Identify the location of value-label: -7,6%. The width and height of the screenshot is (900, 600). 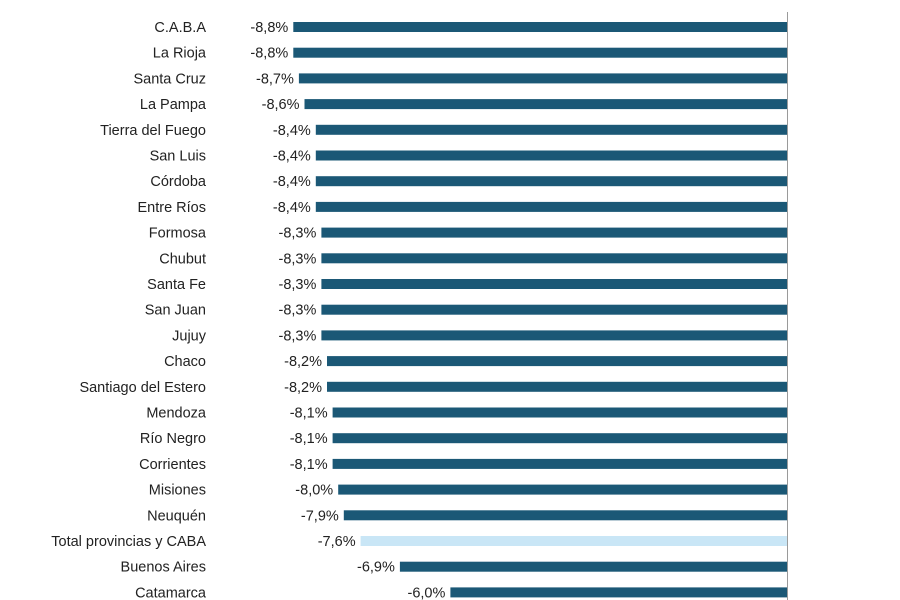
(337, 542).